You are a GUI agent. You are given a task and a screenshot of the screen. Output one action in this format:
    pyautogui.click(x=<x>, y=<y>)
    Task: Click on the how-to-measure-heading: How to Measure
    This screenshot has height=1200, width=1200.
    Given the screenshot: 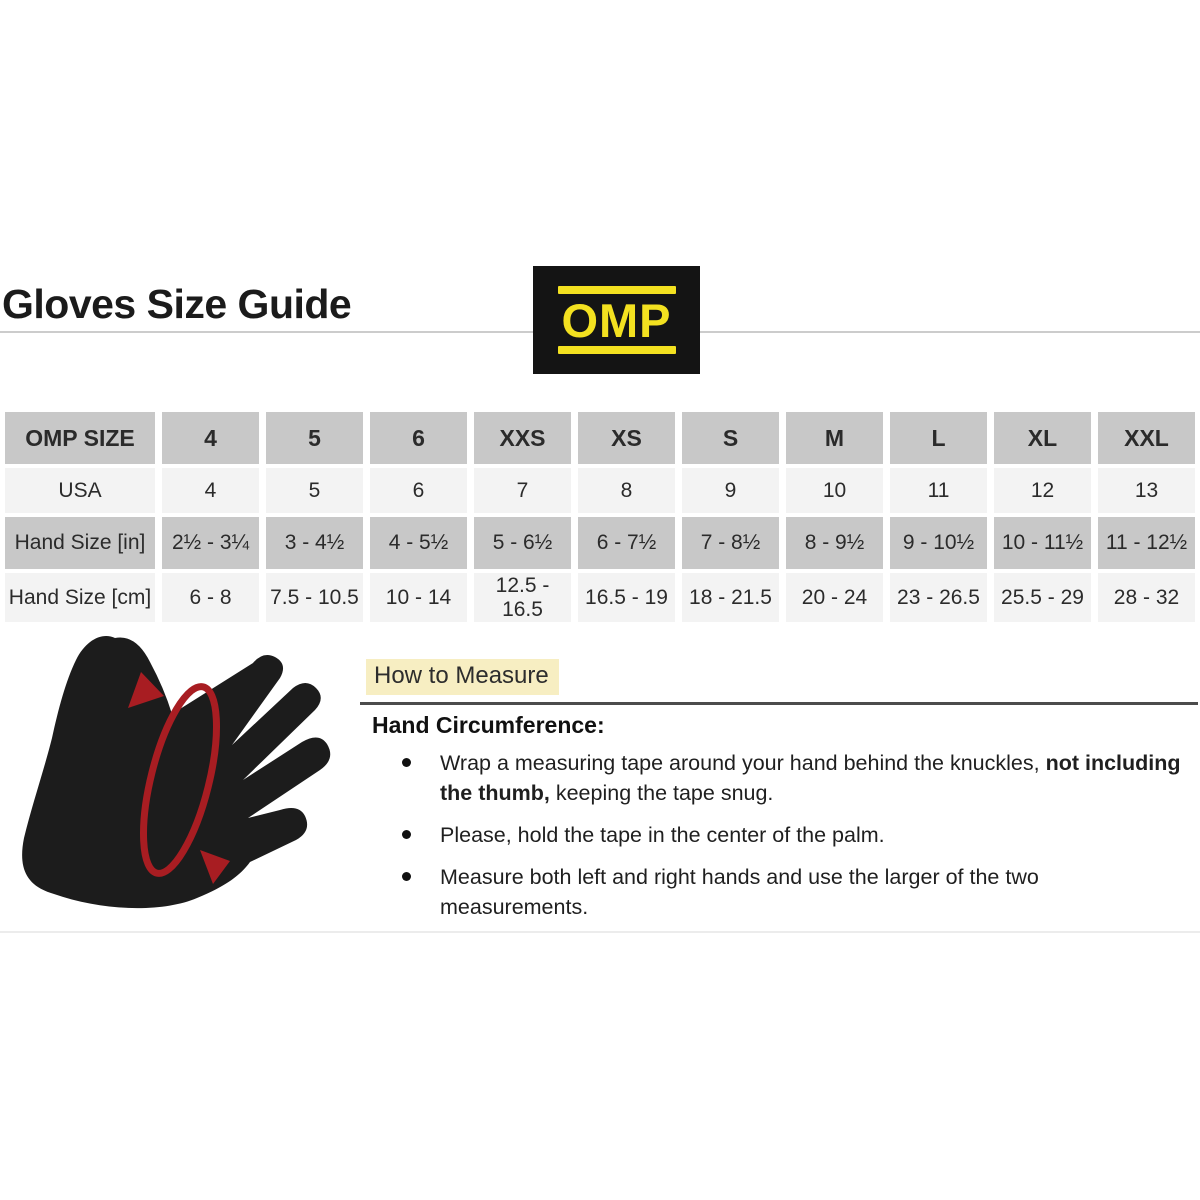 What is the action you would take?
    pyautogui.click(x=462, y=677)
    